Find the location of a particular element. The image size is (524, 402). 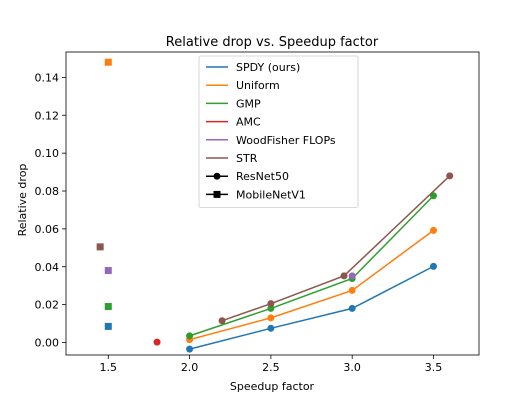

legend-marker-circle is located at coordinates (217, 176).